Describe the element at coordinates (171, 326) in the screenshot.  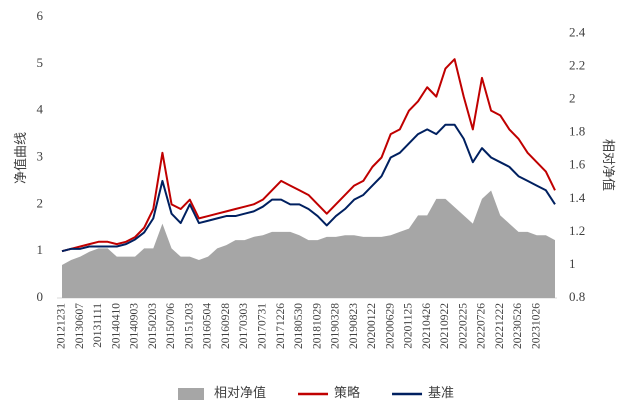
I see `x-tick-label: 20150706` at that location.